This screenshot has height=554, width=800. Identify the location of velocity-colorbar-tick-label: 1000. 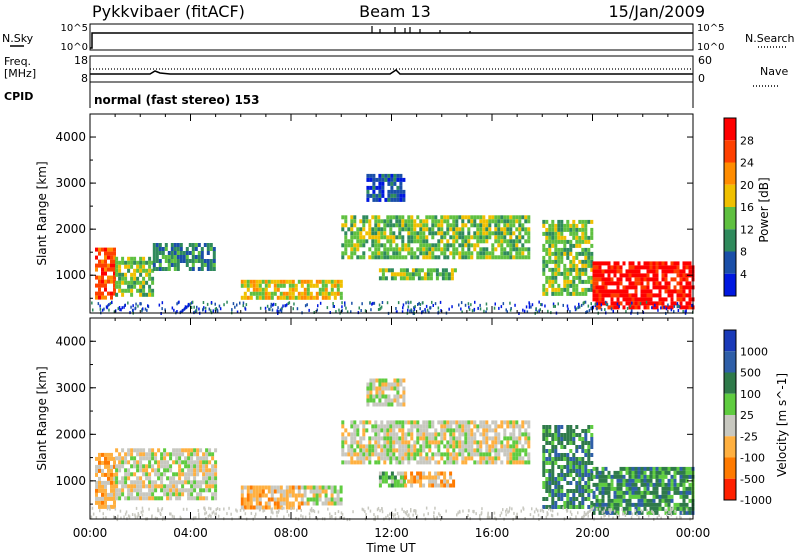
(754, 351).